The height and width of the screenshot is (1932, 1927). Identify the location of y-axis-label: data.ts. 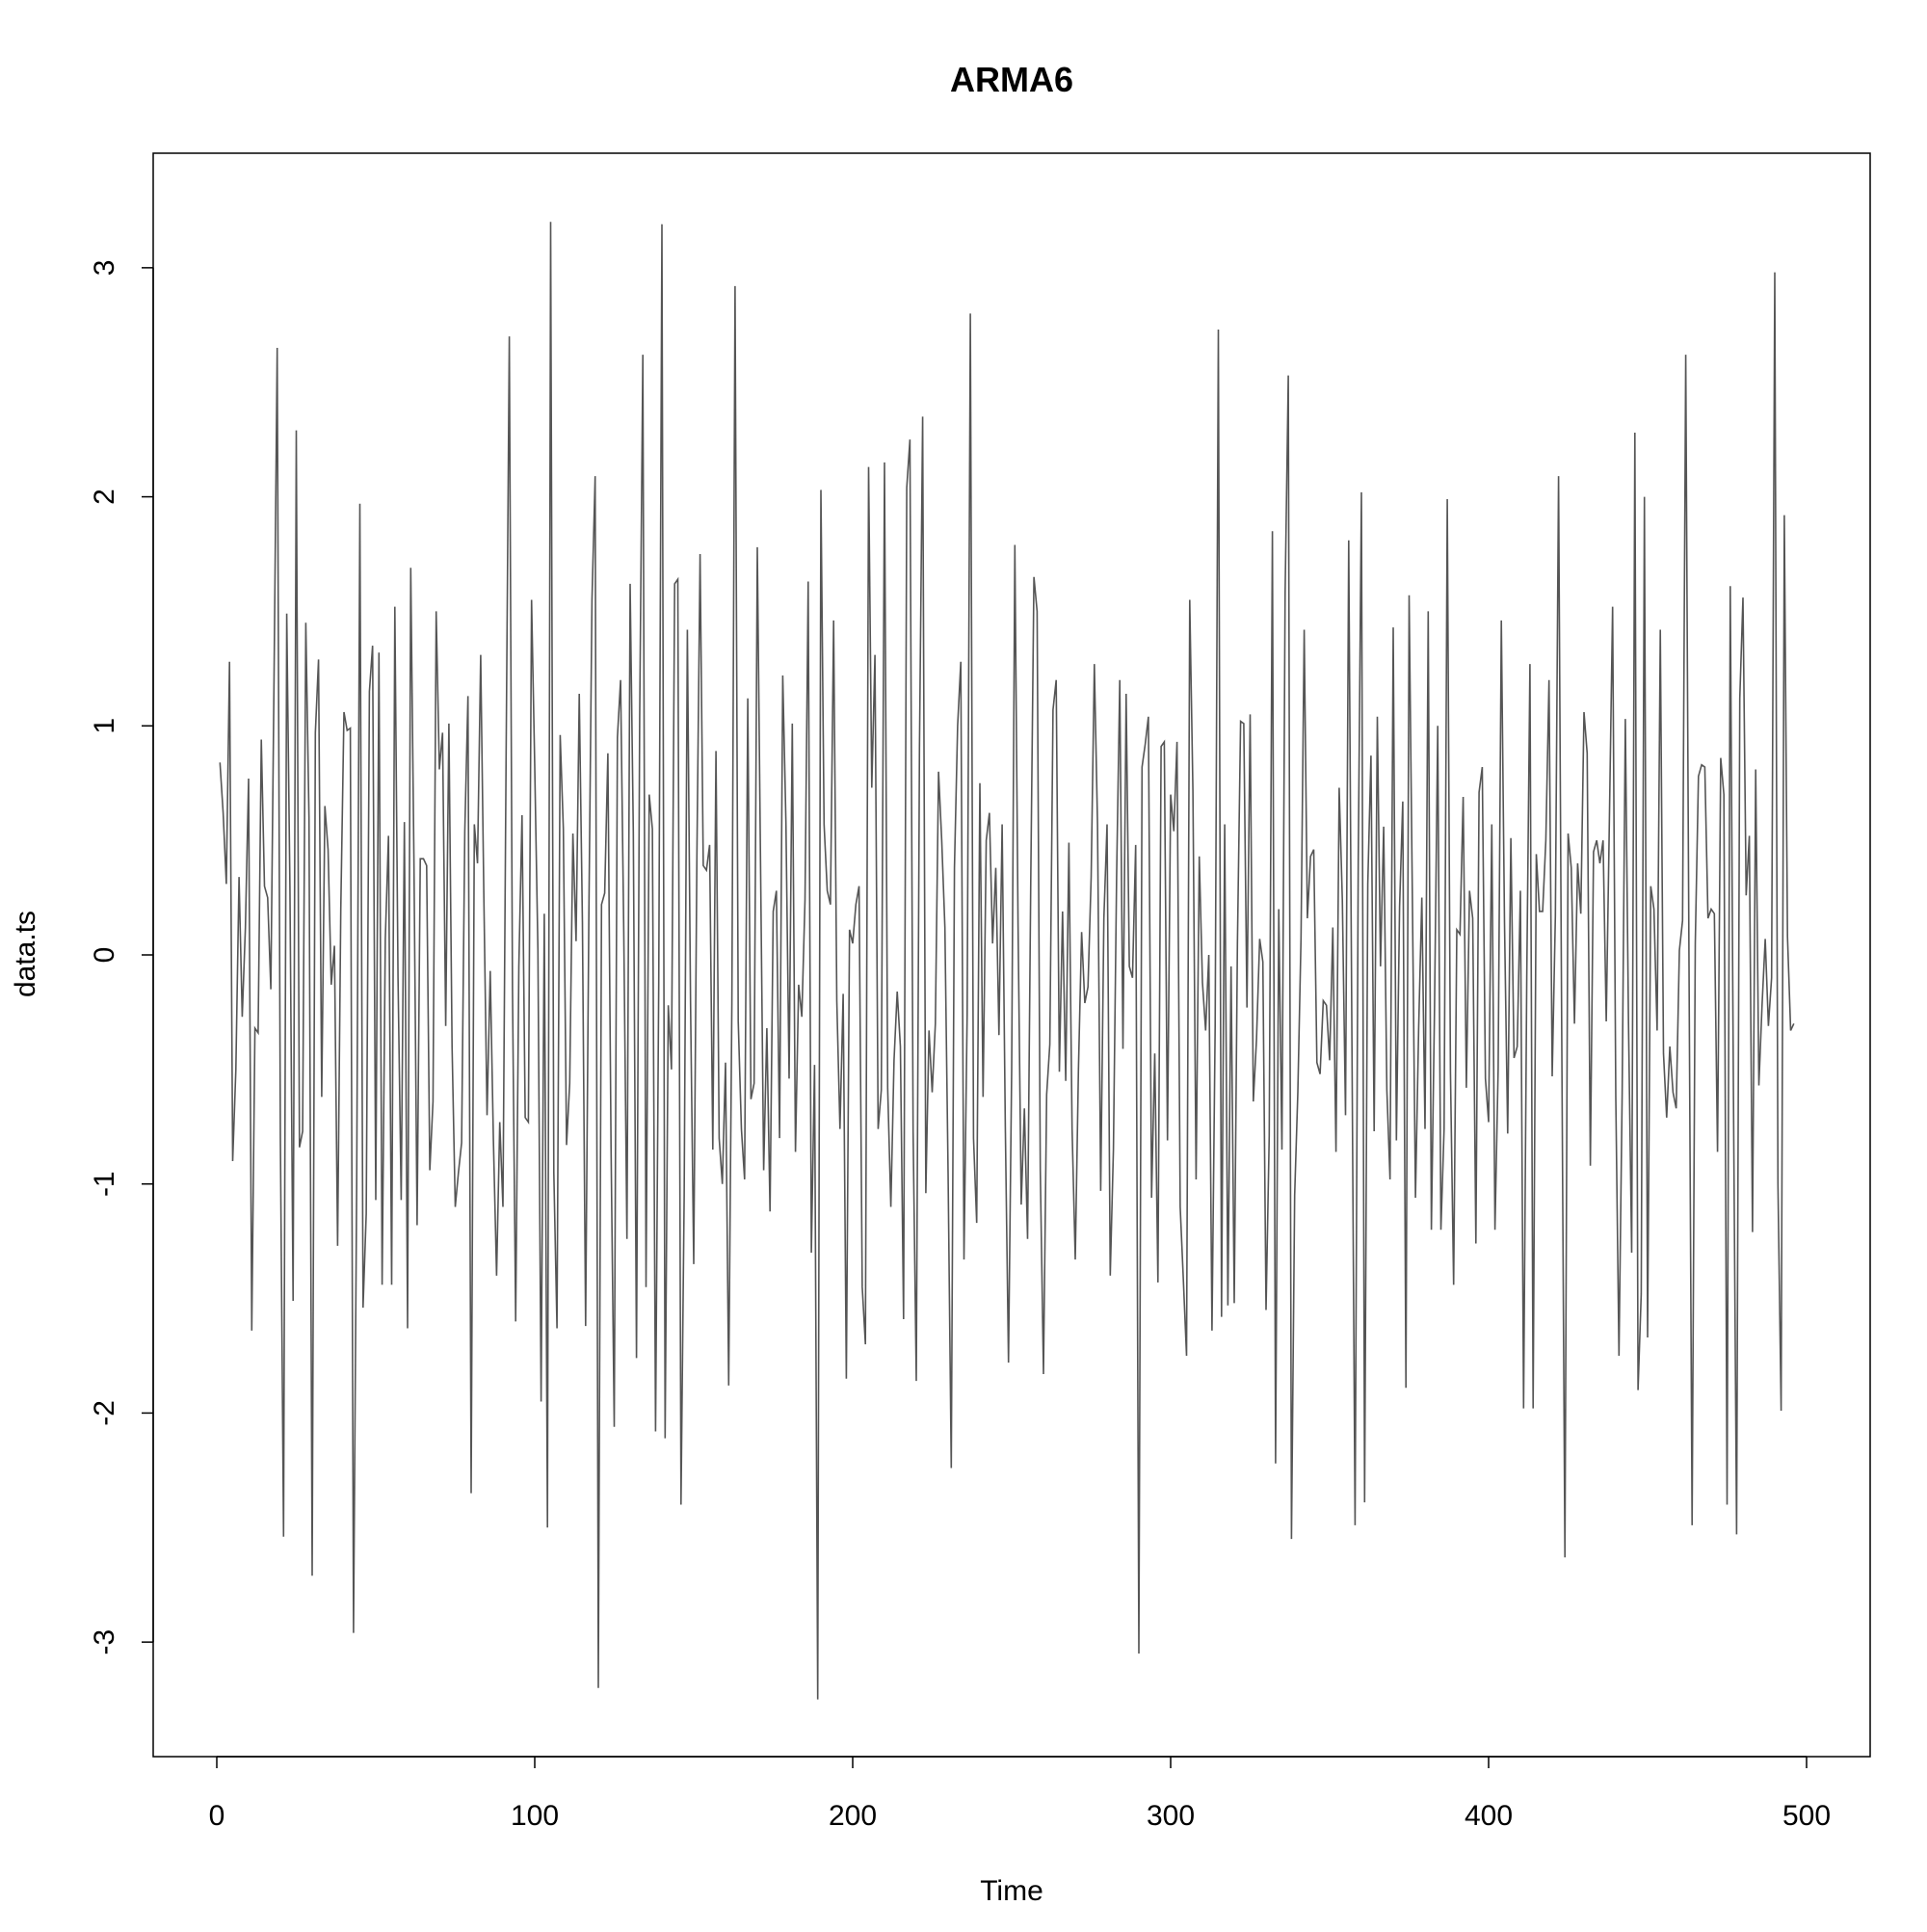
(25, 954).